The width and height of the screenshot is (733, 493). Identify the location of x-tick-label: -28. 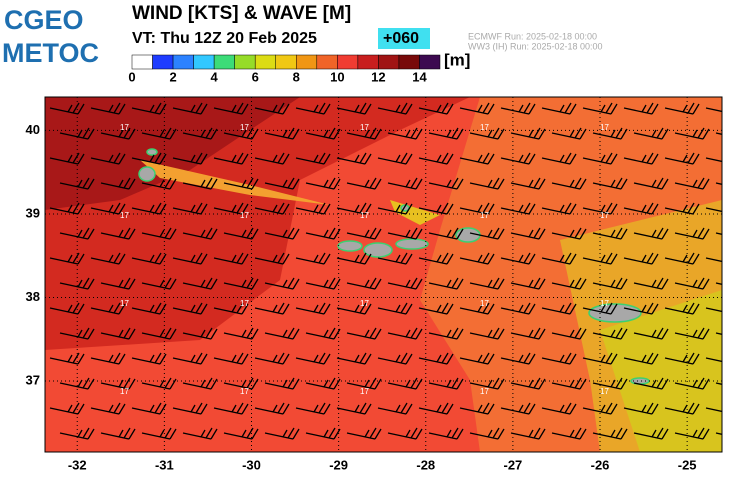
(425, 464).